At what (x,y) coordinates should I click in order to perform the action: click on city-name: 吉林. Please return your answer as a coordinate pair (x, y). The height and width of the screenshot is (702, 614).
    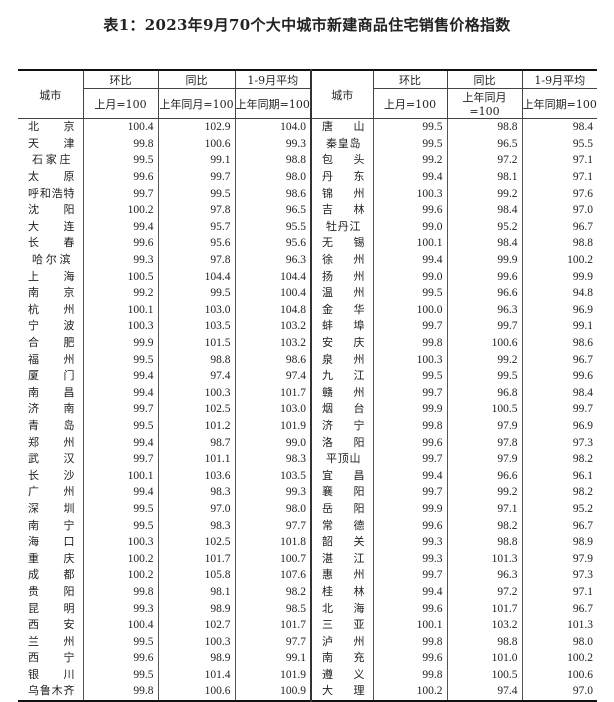
    Looking at the image, I should click on (341, 210).